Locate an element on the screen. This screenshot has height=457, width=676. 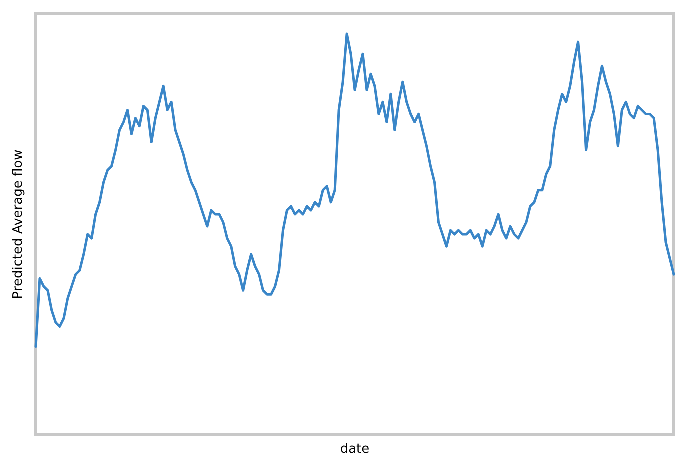
y-axis-title: Predicted Average flow is located at coordinates (18, 224).